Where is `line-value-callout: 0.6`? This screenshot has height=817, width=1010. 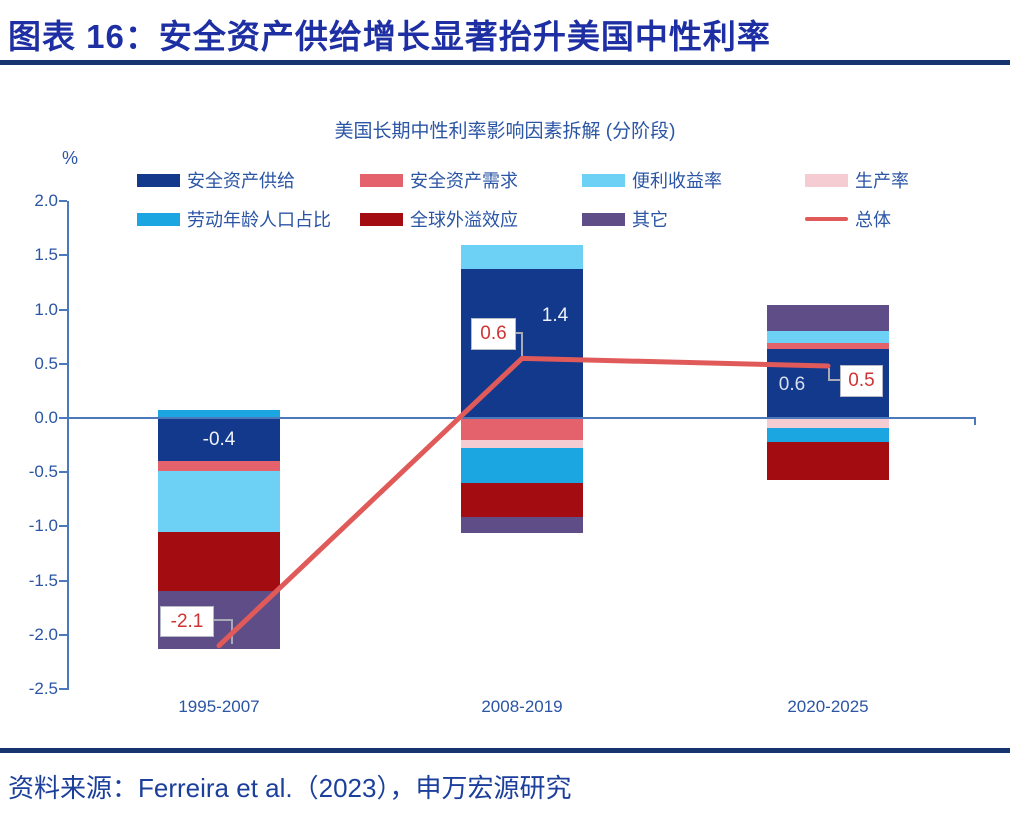
line-value-callout: 0.6 is located at coordinates (493, 334).